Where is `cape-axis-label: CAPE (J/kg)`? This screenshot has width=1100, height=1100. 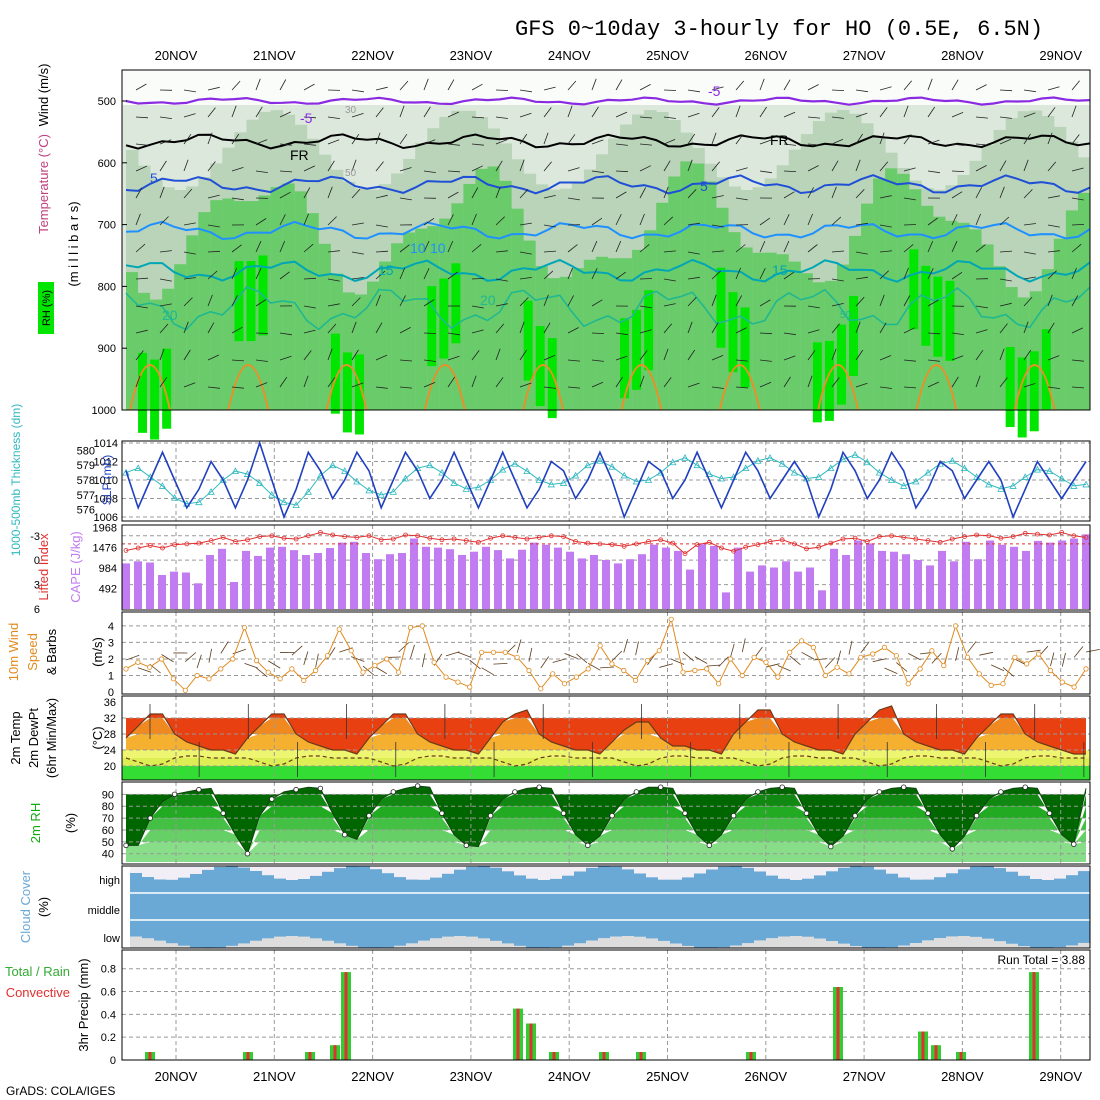
cape-axis-label: CAPE (J/kg) is located at coordinates (75, 567).